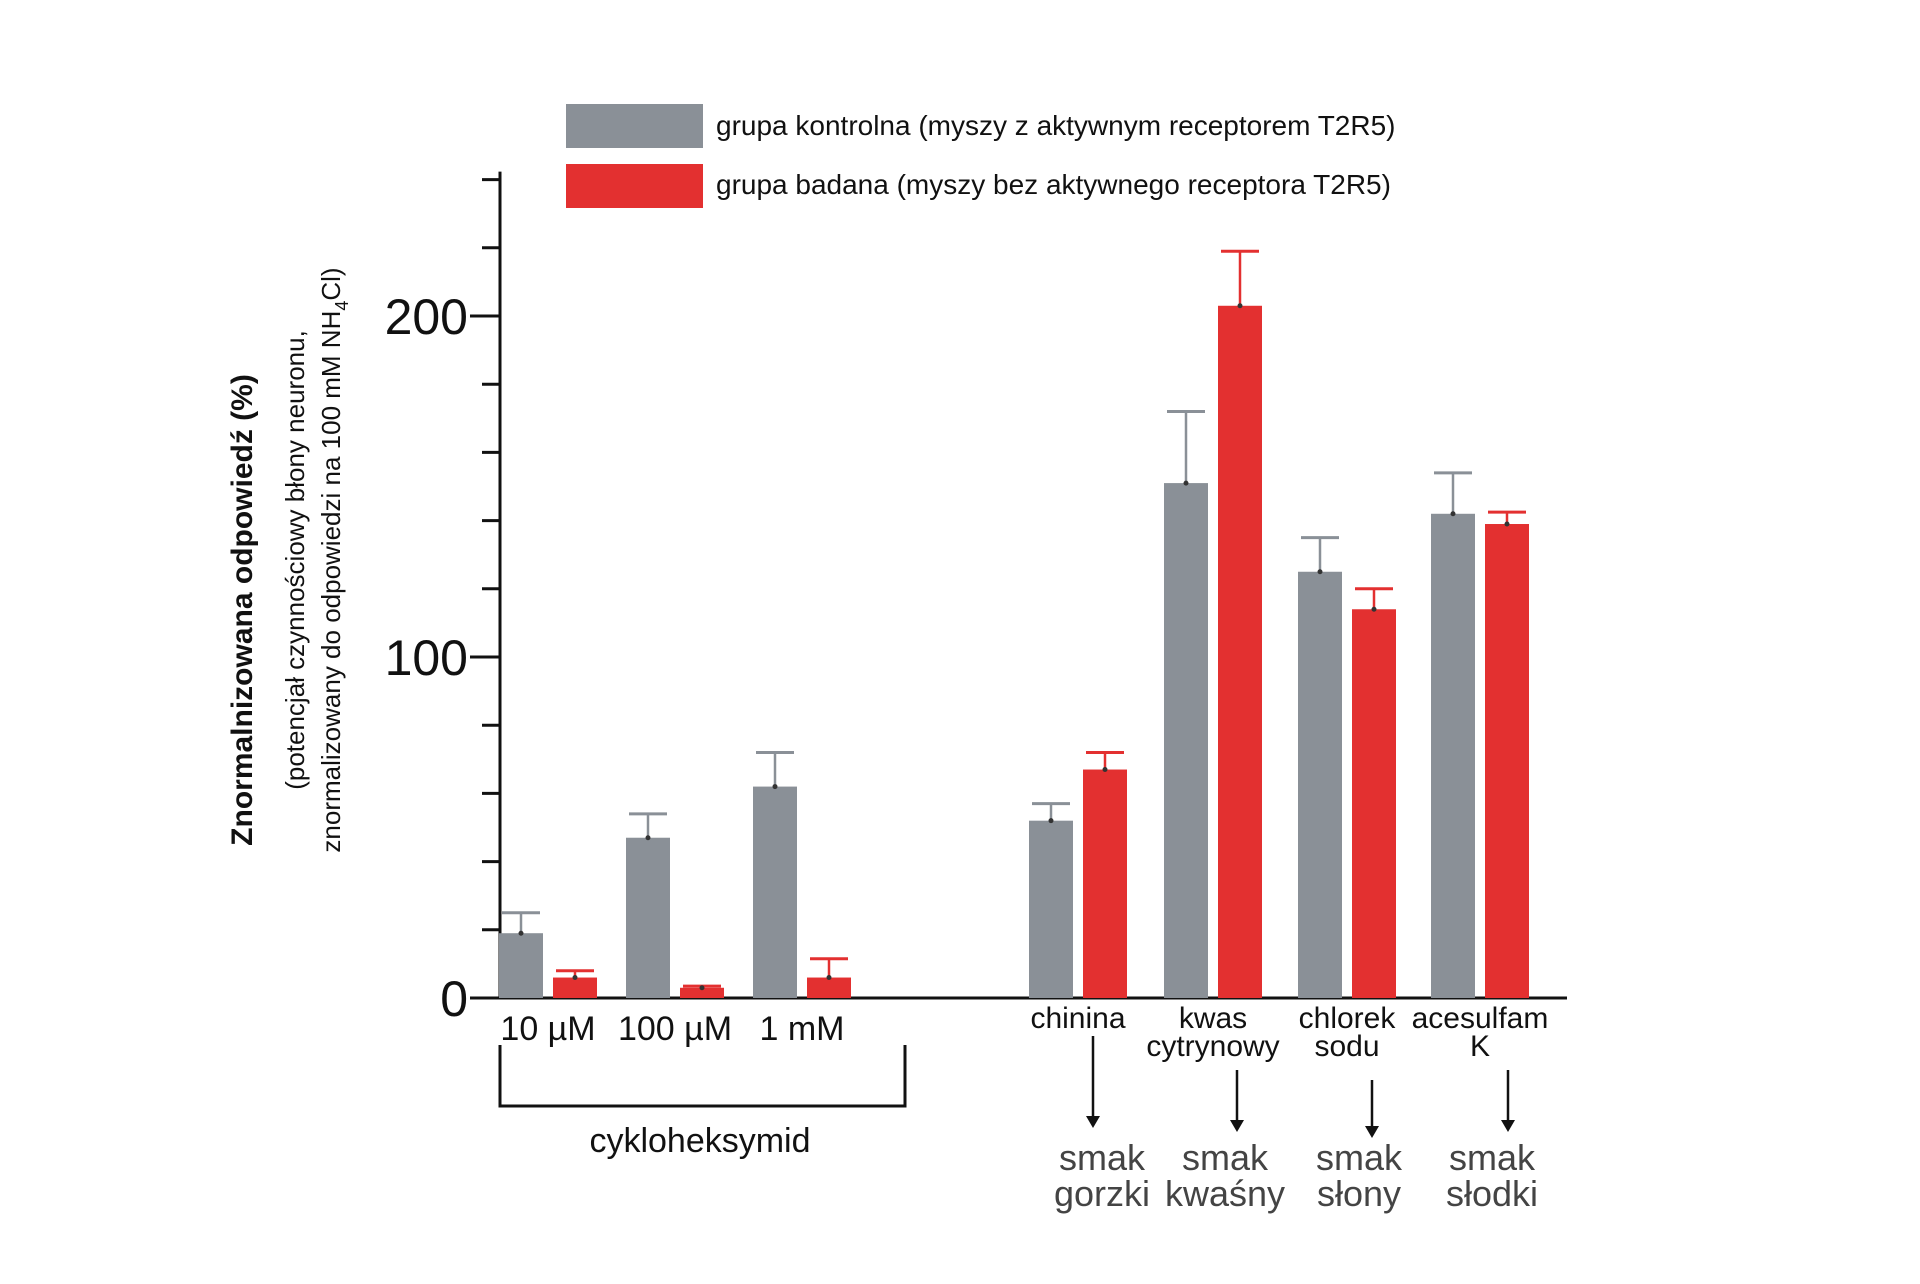 The width and height of the screenshot is (1920, 1284). What do you see at coordinates (1348, 1018) in the screenshot?
I see `category-label: chlorek` at bounding box center [1348, 1018].